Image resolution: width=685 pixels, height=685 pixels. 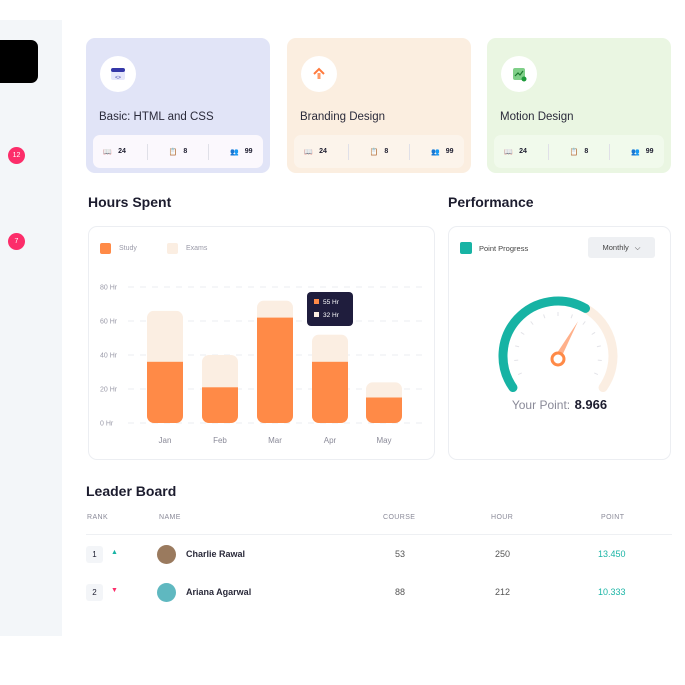 I want to click on notification-badge: 12, so click(x=16, y=155).